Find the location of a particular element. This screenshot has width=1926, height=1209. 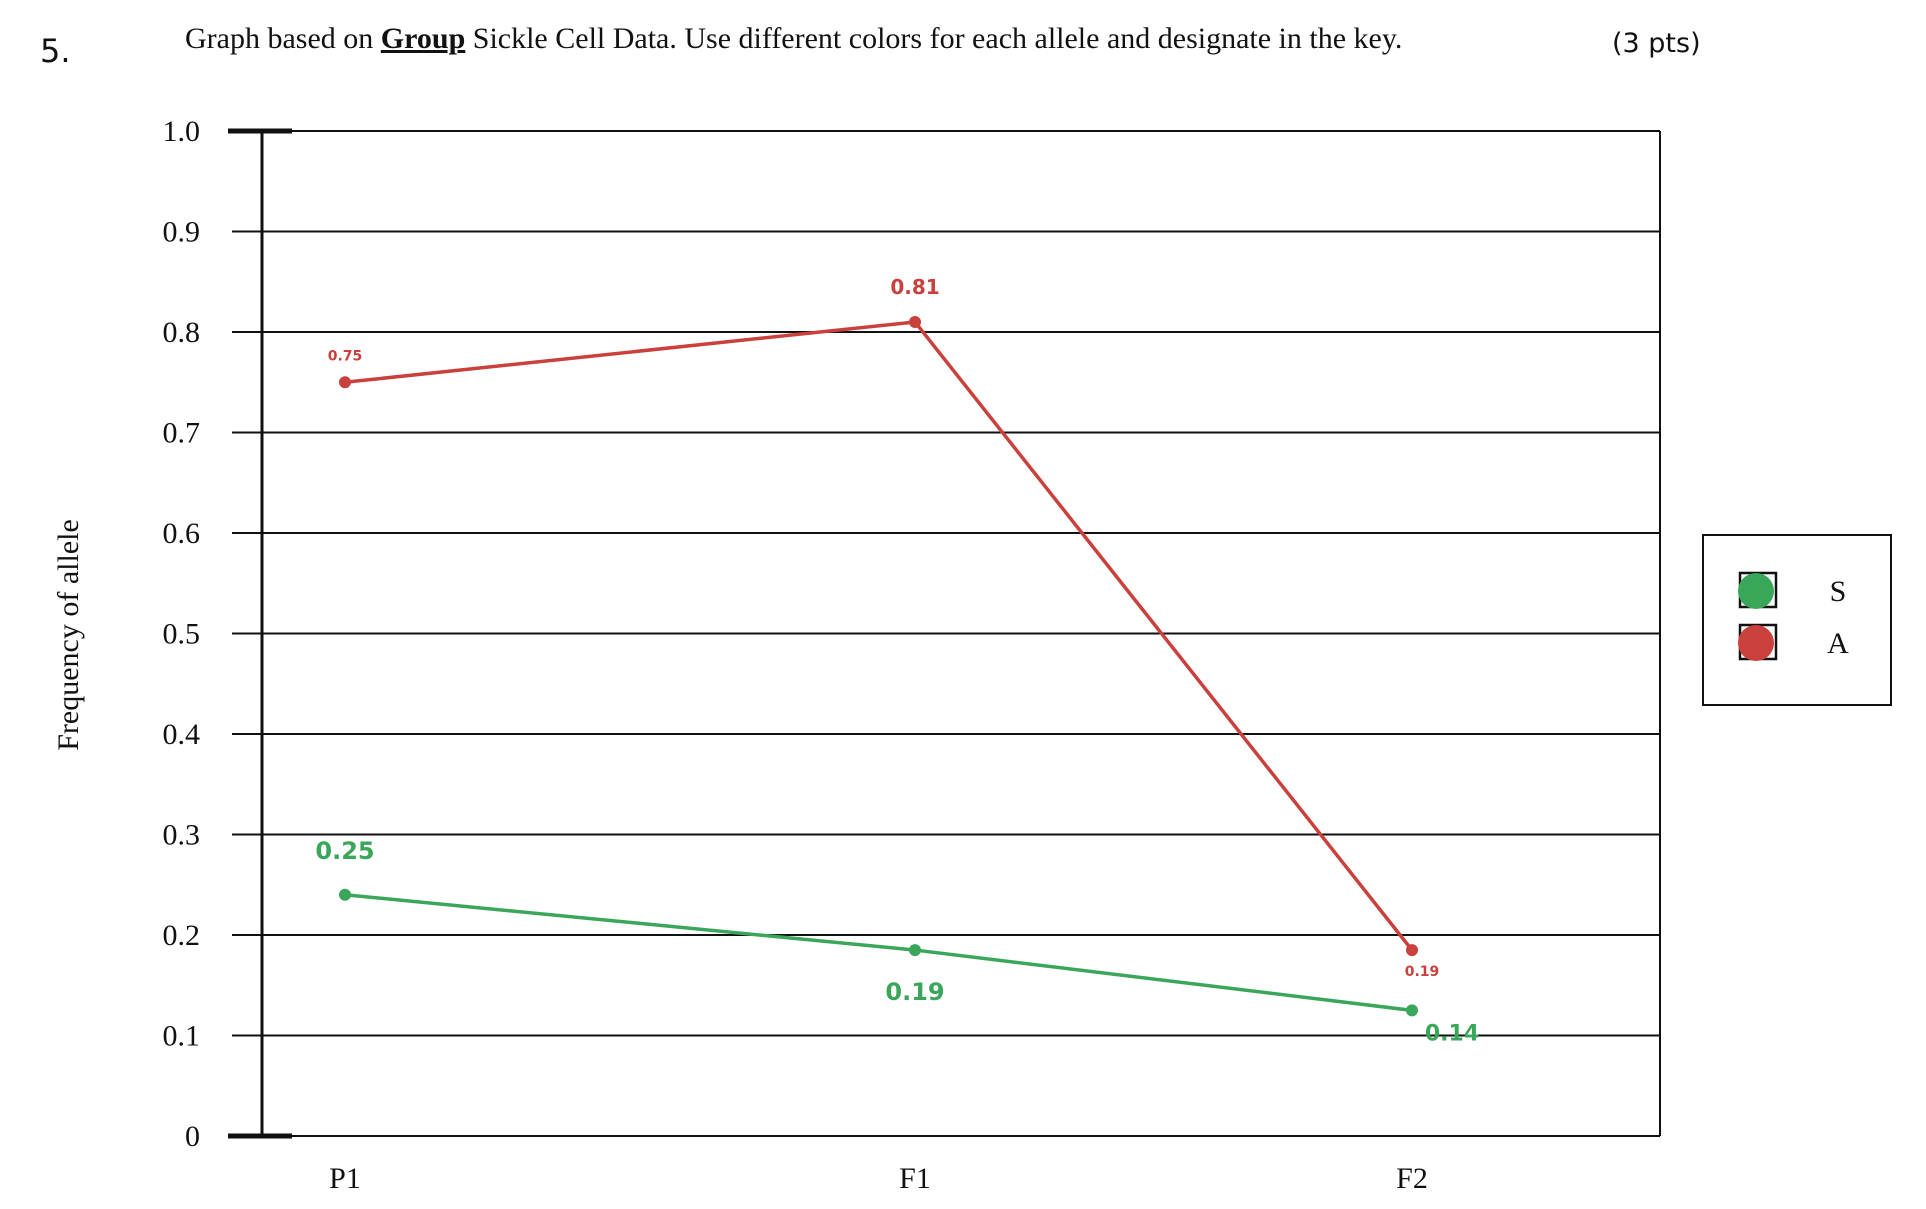

y-tick-label: 0.8 is located at coordinates (182, 332).